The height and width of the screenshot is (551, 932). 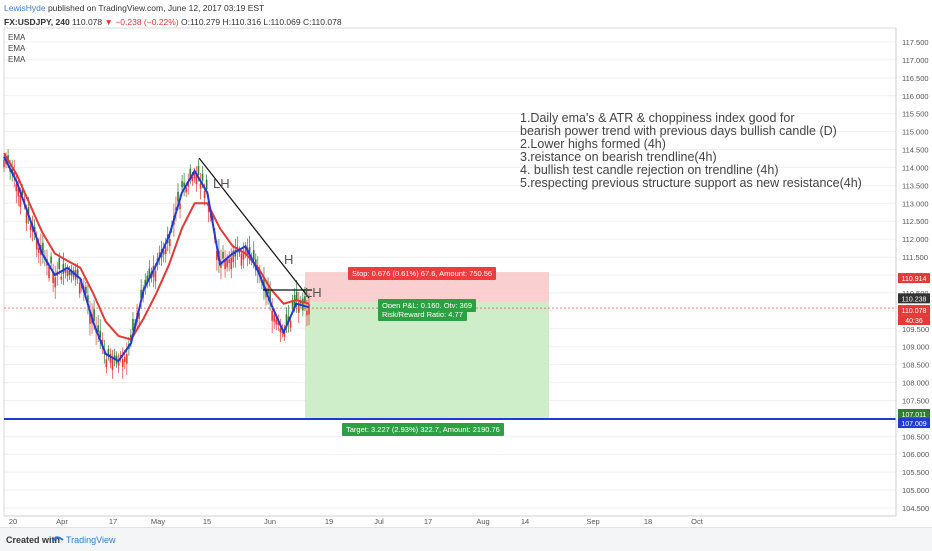 What do you see at coordinates (915, 167) in the screenshot?
I see `y-tick-label: 114.000` at bounding box center [915, 167].